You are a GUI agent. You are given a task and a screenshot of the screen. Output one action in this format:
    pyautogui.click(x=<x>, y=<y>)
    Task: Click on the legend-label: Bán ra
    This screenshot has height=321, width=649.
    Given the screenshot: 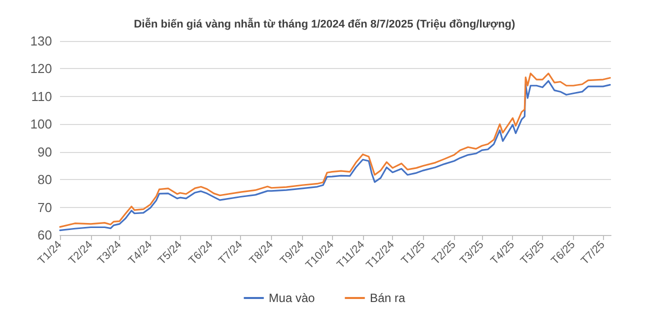 What is the action you would take?
    pyautogui.click(x=388, y=298)
    